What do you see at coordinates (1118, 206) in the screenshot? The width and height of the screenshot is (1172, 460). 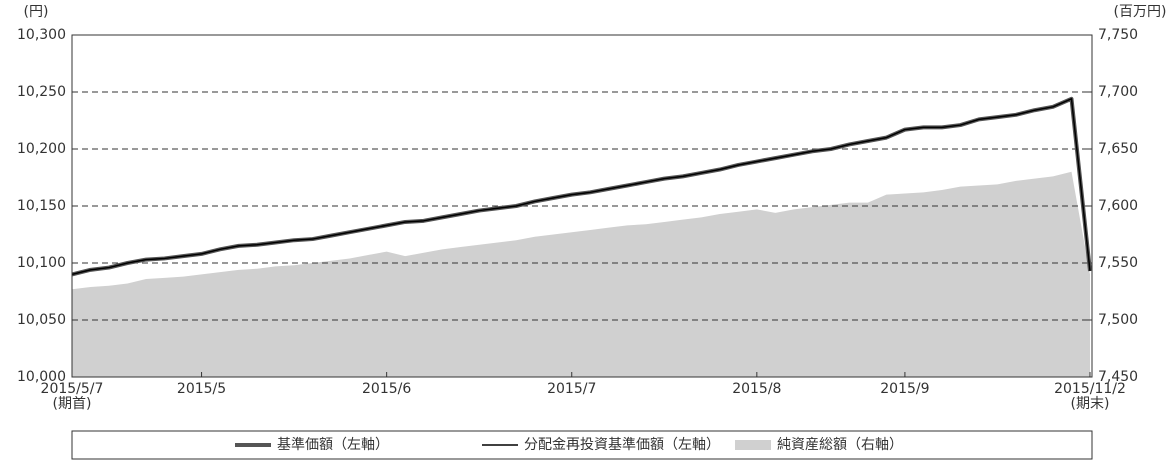 I see `y2-tick-label: 7,600` at bounding box center [1118, 206].